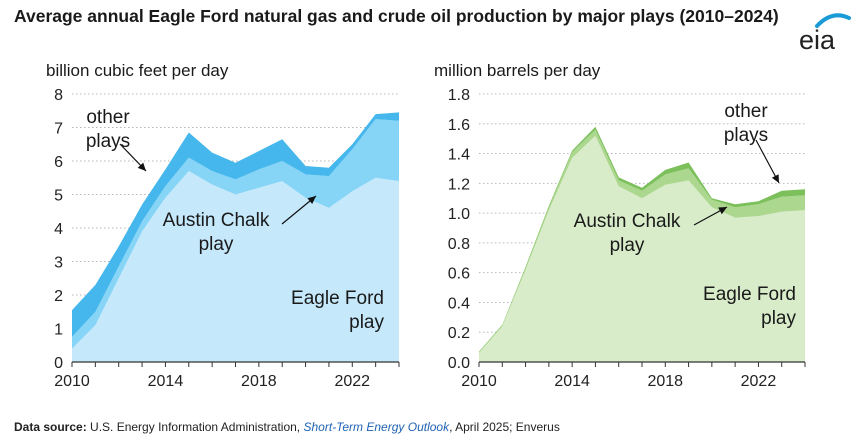 This screenshot has width=864, height=448. I want to click on gas-y-tick-label: 2, so click(58, 296).